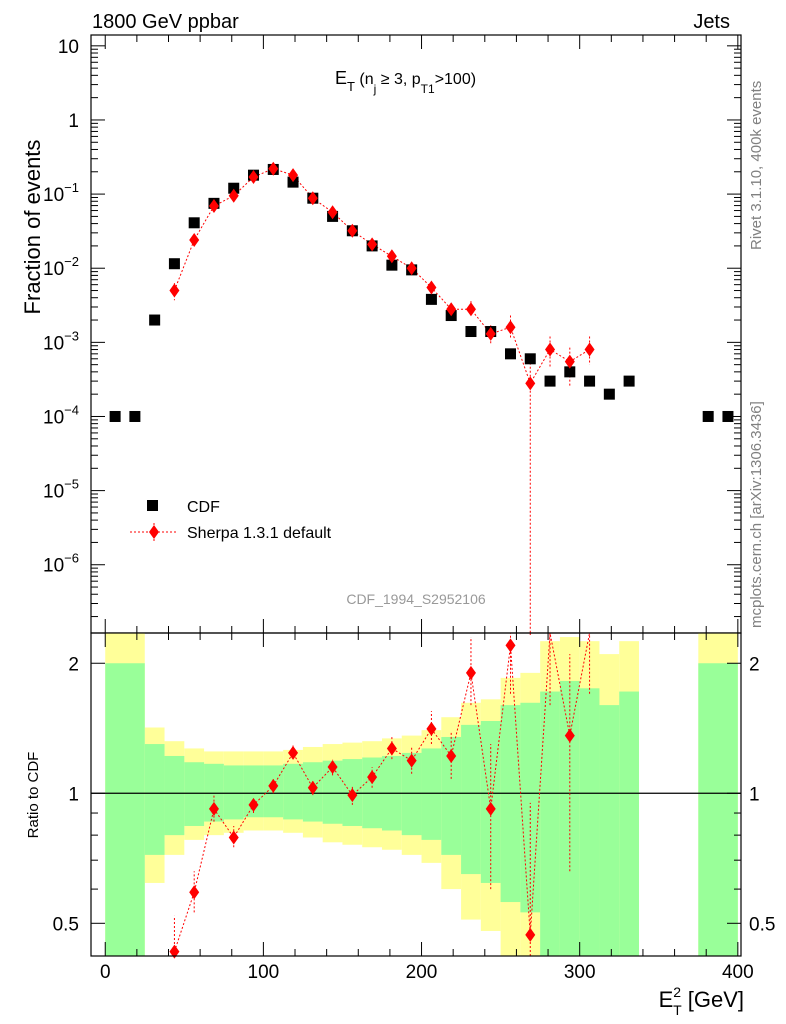 Image resolution: width=786 pixels, height=1024 pixels. Describe the element at coordinates (711, 22) in the screenshot. I see `header-right: Jets` at that location.